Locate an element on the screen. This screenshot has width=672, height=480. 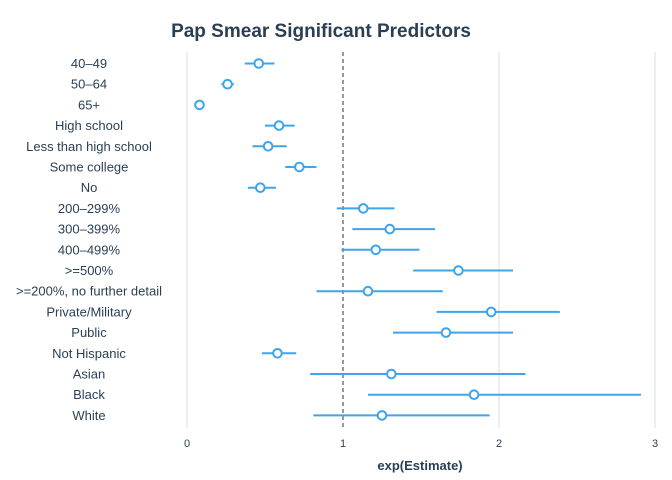
category-label: 400–499% is located at coordinates (89, 249).